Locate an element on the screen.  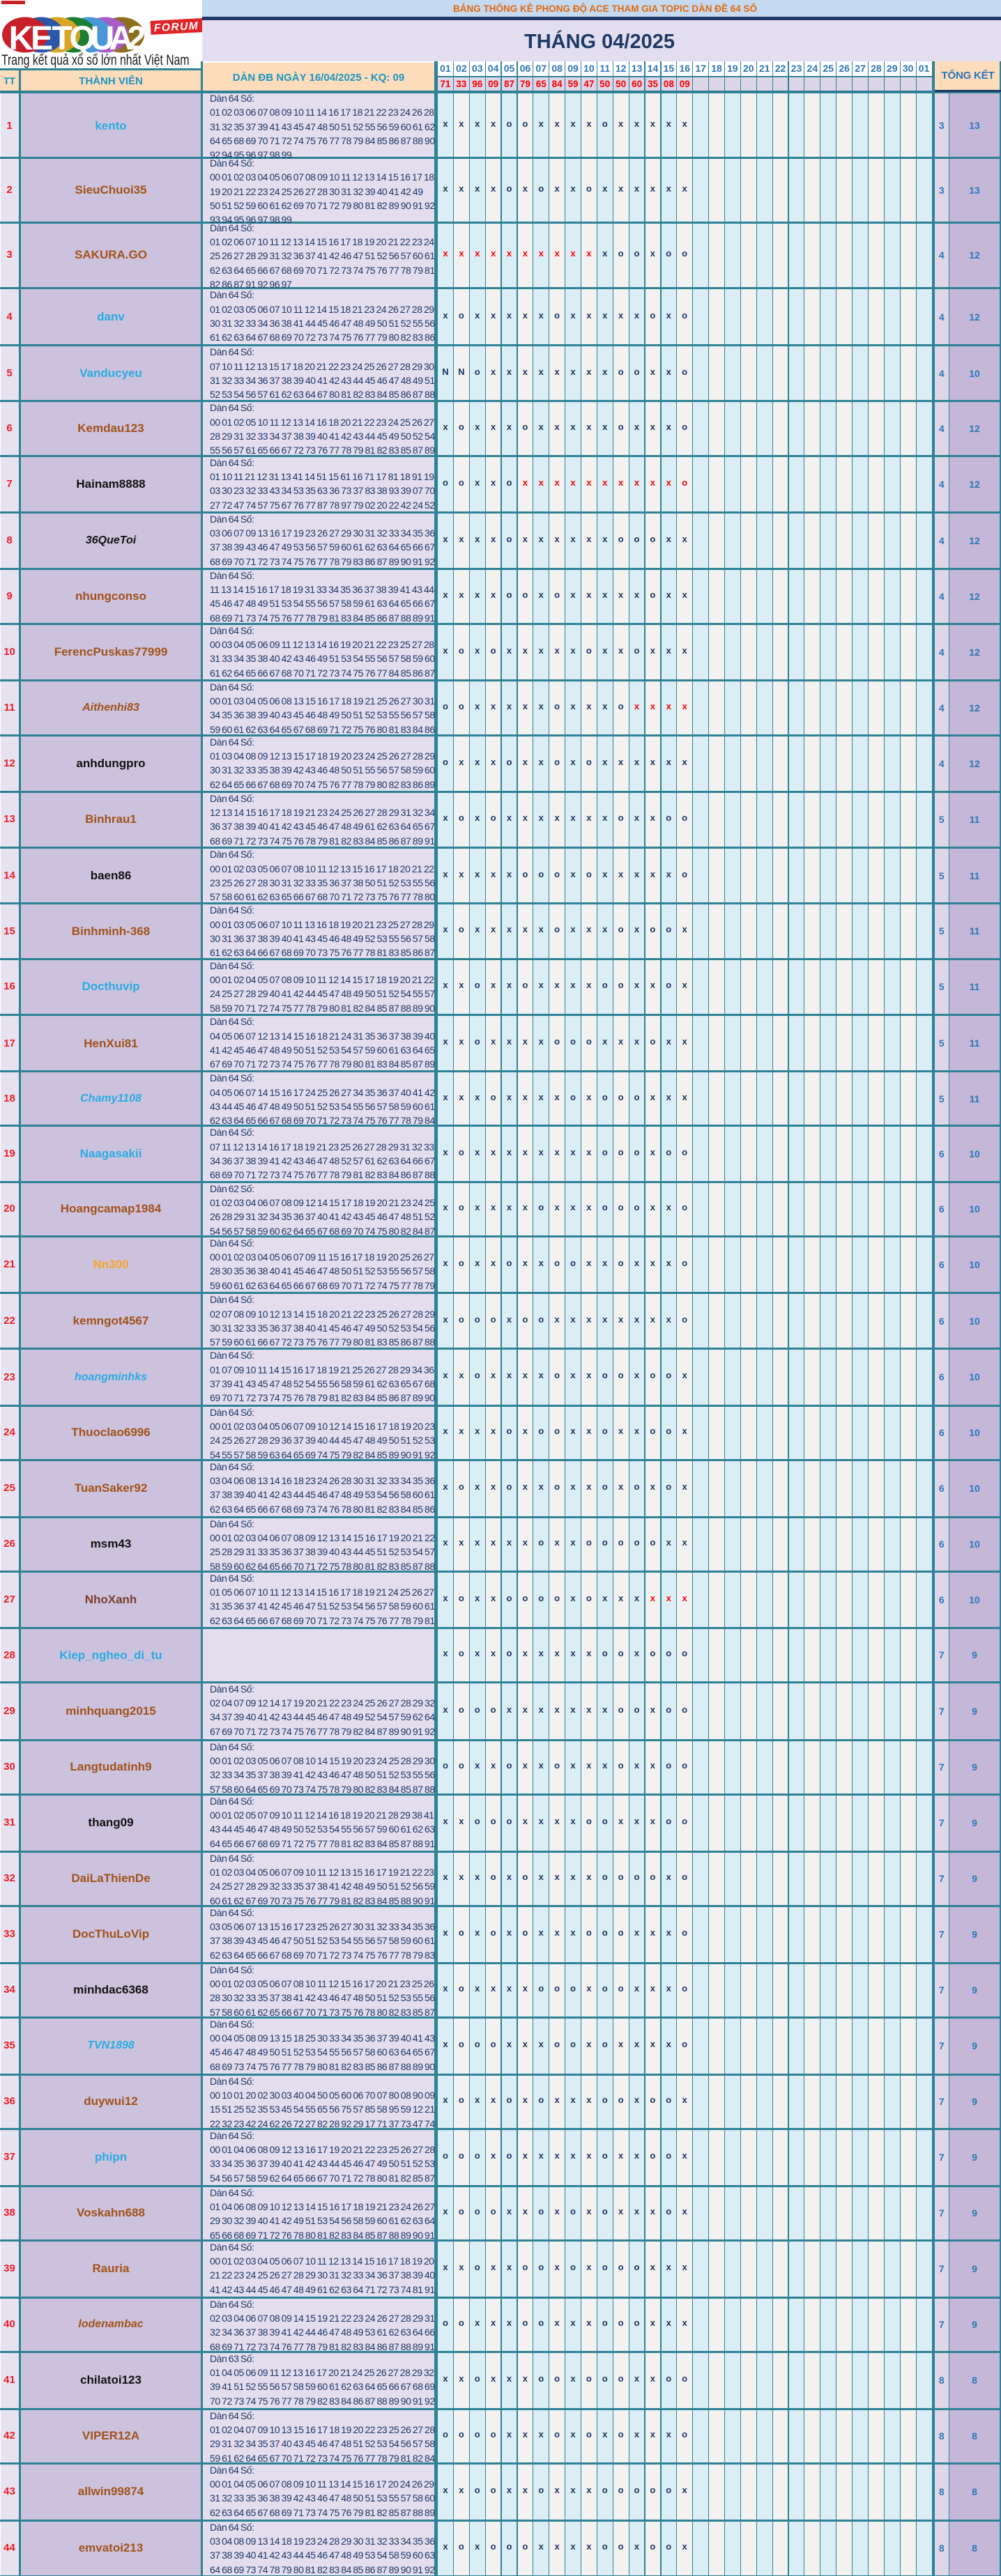
svg-text: U is located at coordinates (103, 38).